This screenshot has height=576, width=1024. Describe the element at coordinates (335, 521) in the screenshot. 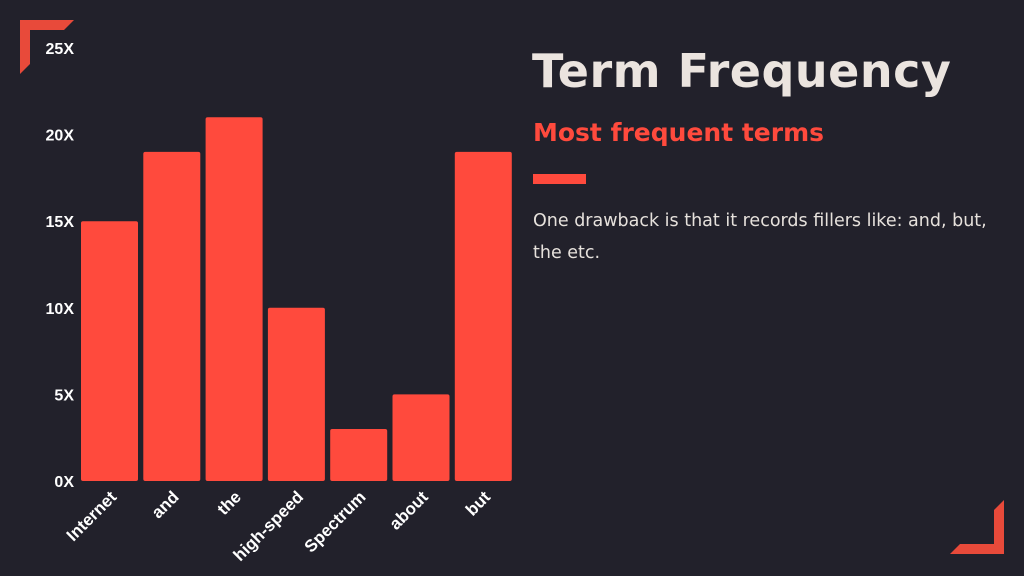

I see `x-category-label: Spectrum` at that location.